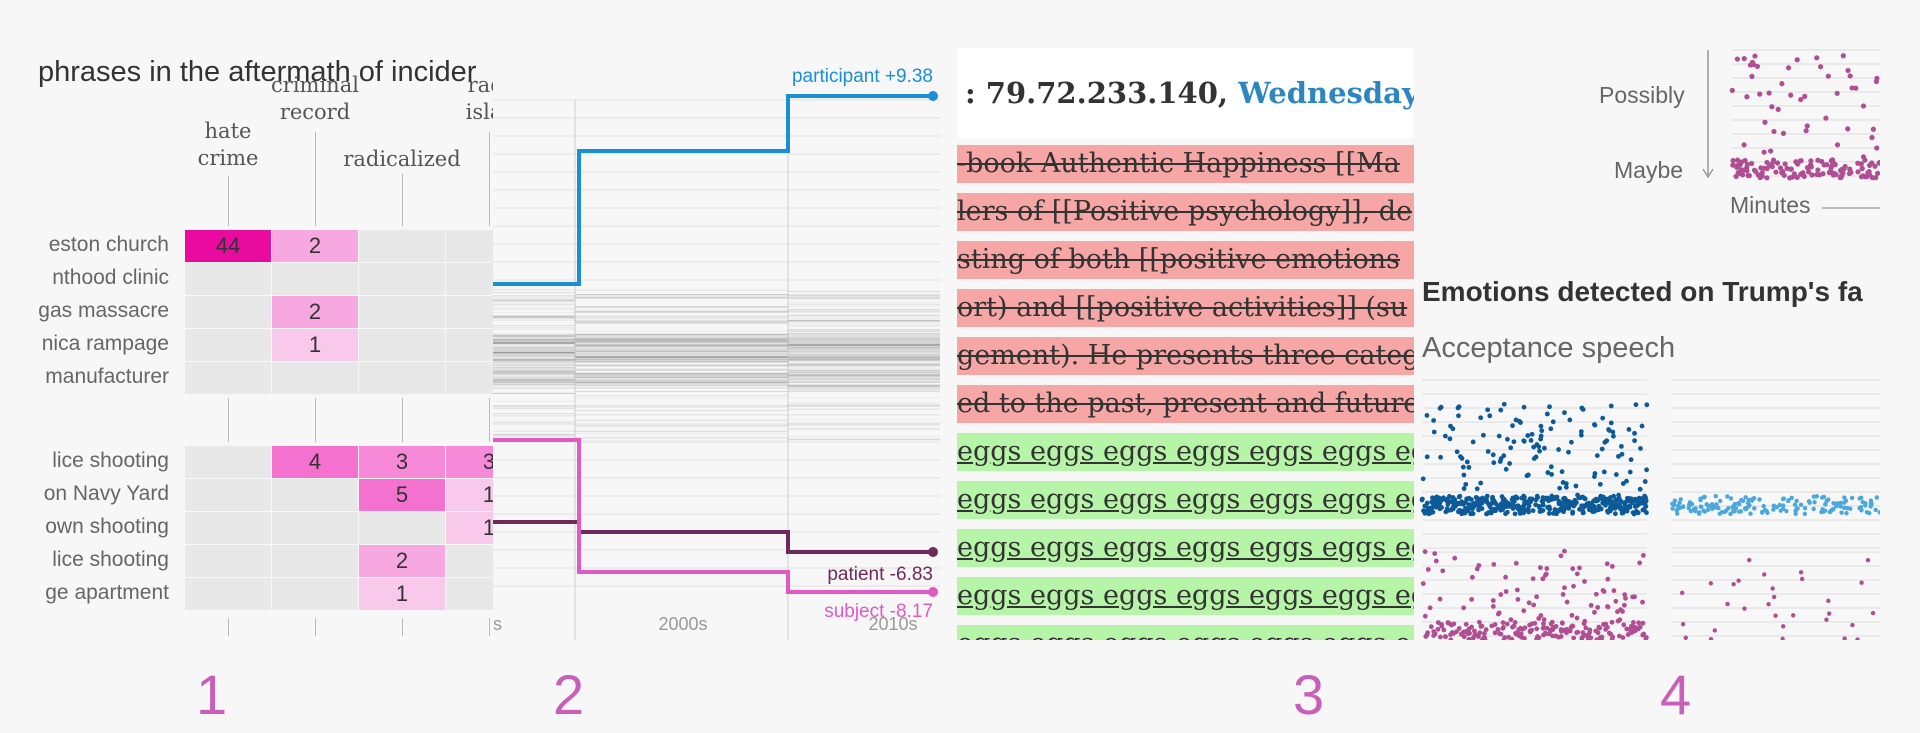 The width and height of the screenshot is (1920, 733). Describe the element at coordinates (315, 246) in the screenshot. I see `heatmap-cell: 2` at that location.